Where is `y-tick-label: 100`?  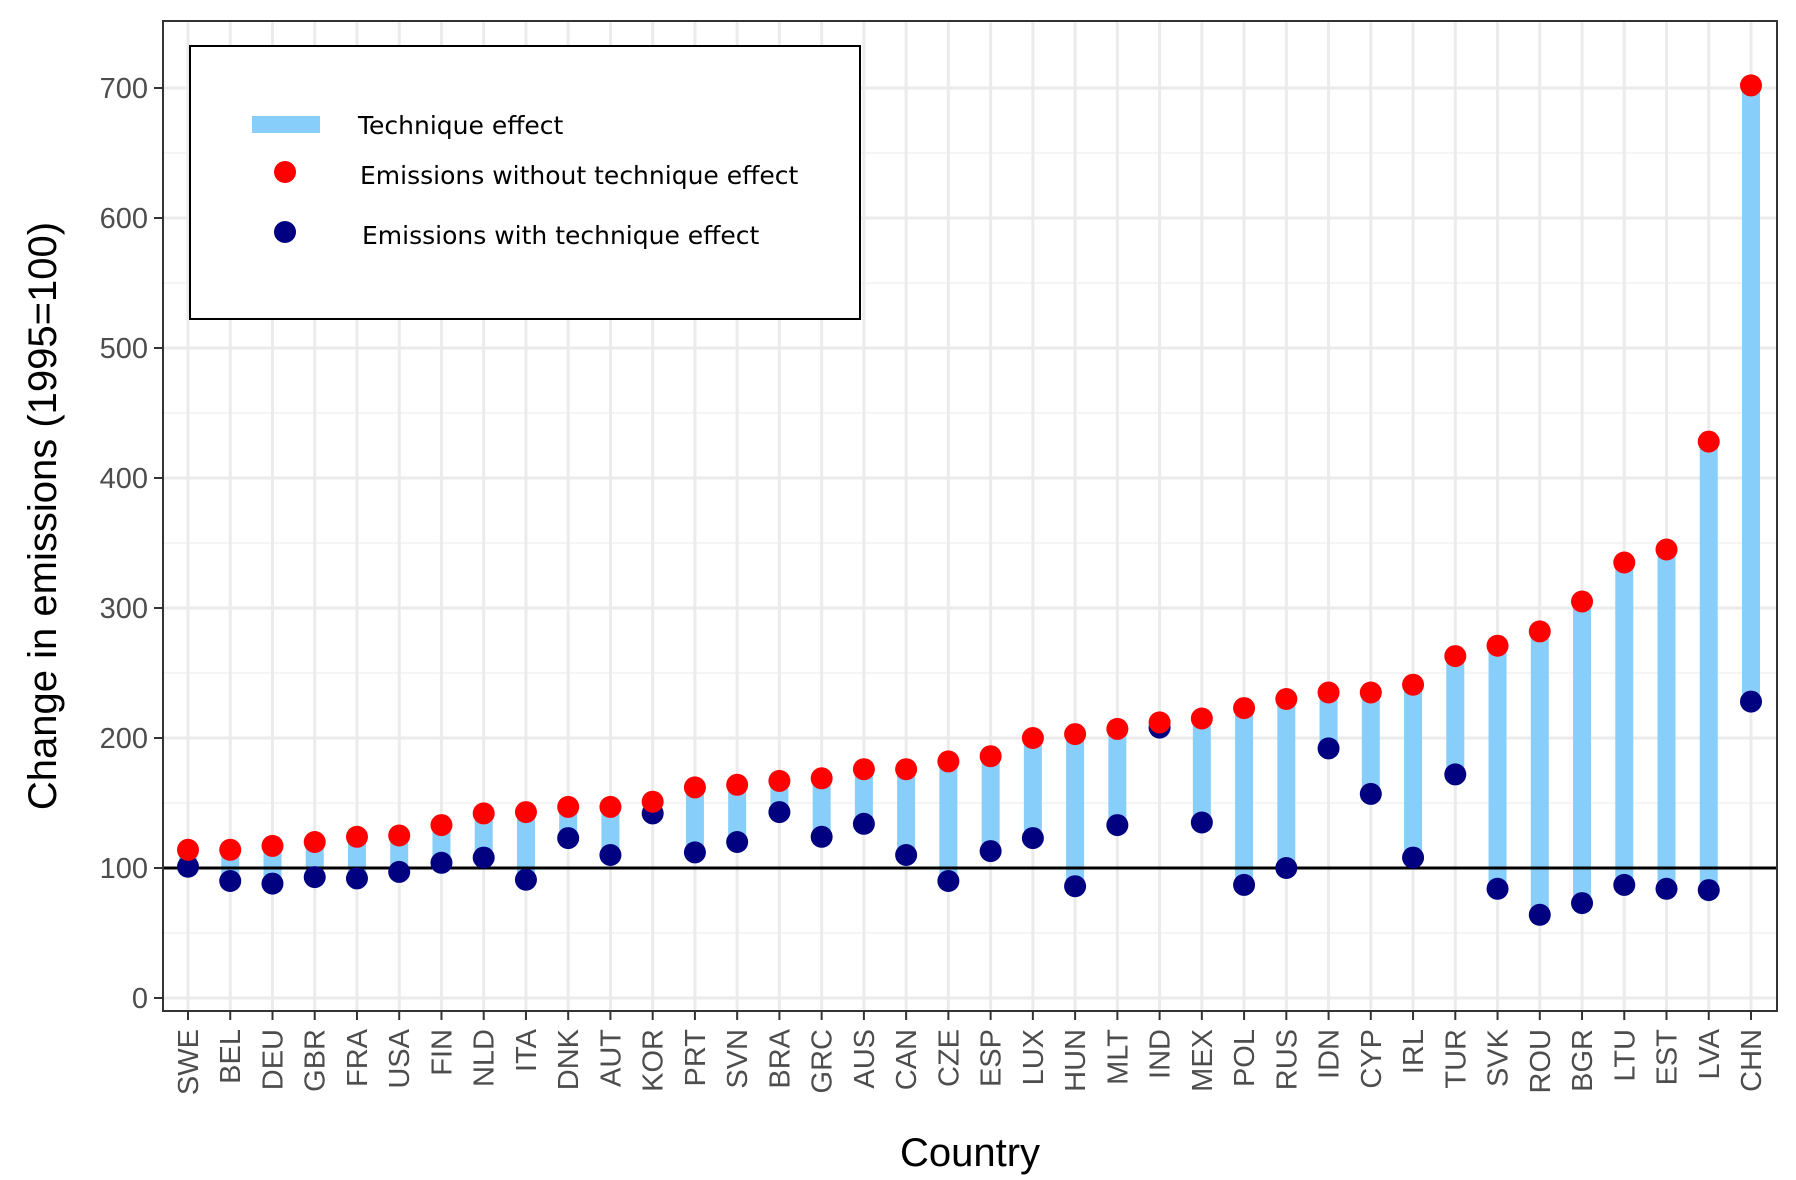
y-tick-label: 100 is located at coordinates (124, 869).